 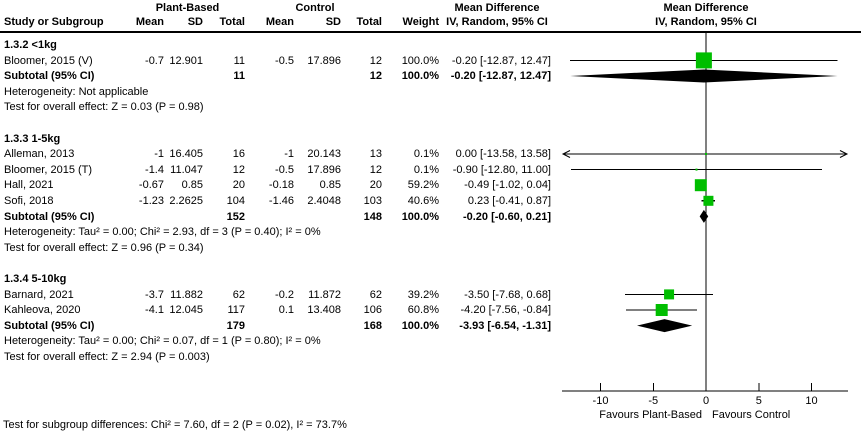 What do you see at coordinates (238, 185) in the screenshot?
I see `cell-total1: 20` at bounding box center [238, 185].